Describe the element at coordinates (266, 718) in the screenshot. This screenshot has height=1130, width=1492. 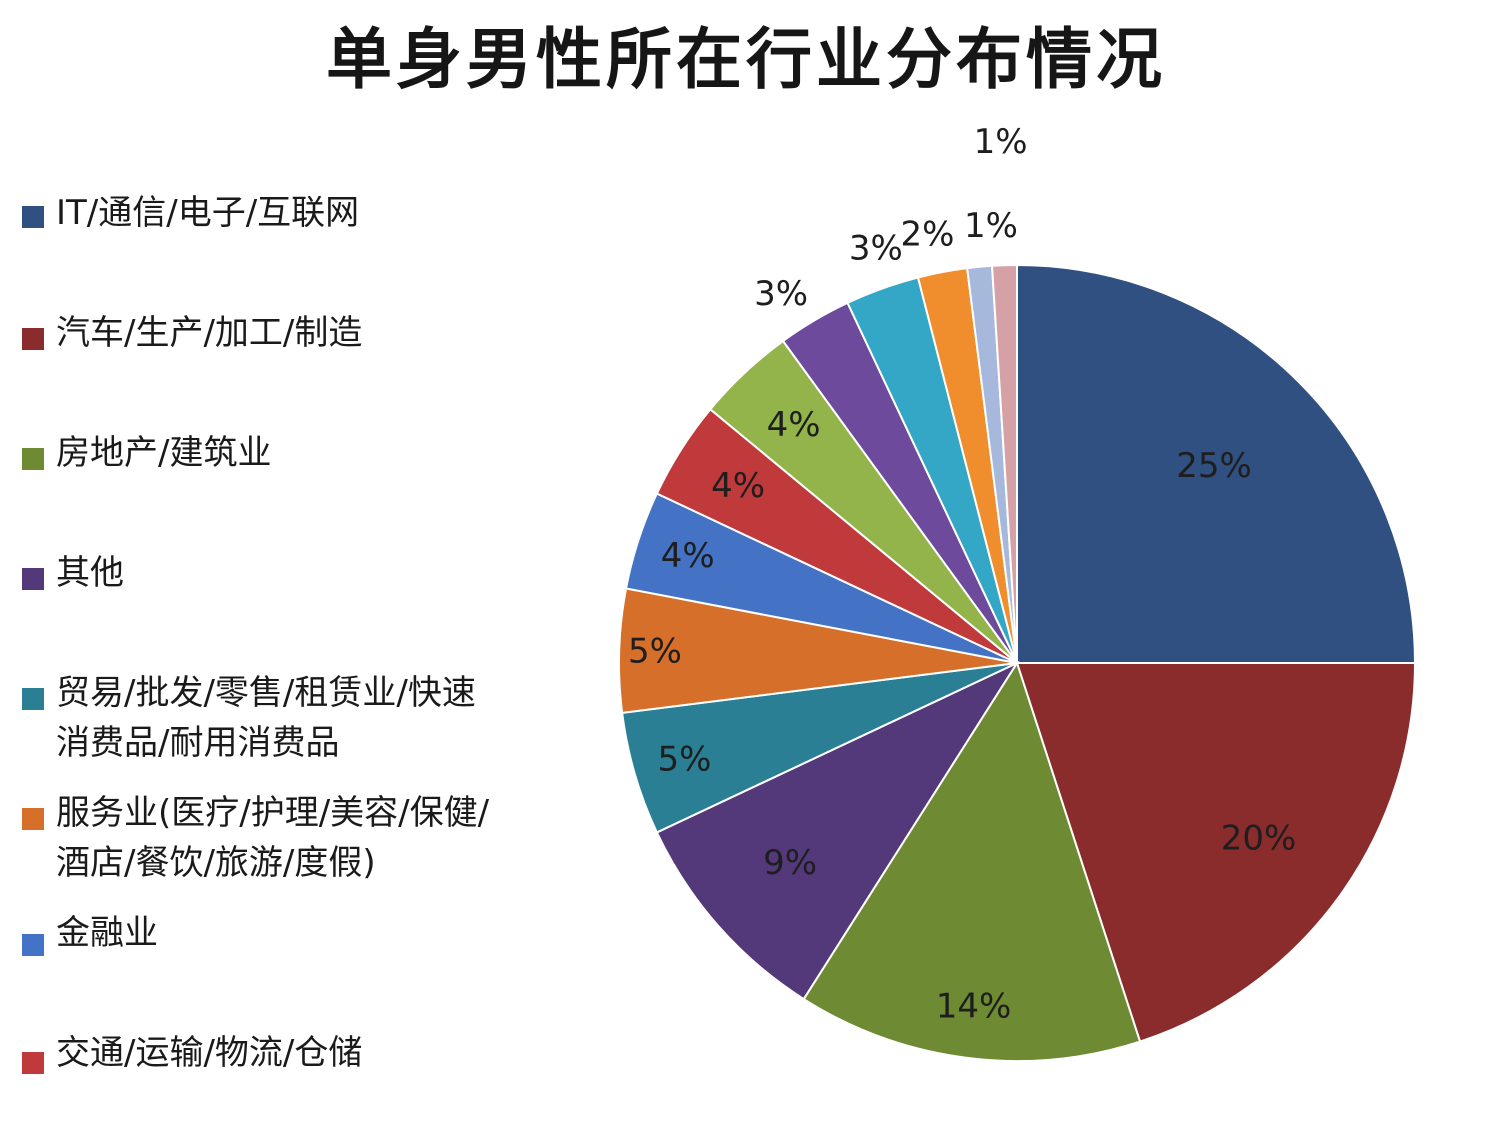
I see `legend-label: 贸易/批发/零售/租赁业/快速消费品/耐用消费品` at that location.